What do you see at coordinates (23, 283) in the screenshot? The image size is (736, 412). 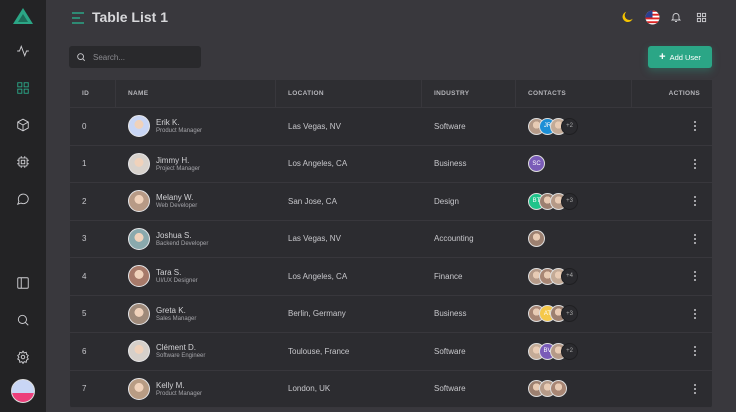 I see `layout-icon` at bounding box center [23, 283].